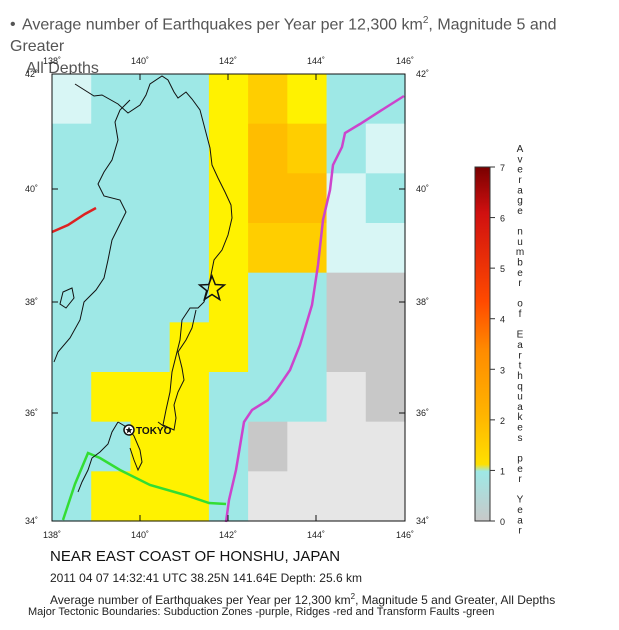 The width and height of the screenshot is (619, 630). What do you see at coordinates (422, 74) in the screenshot?
I see `lat-tick-right: 42˚` at bounding box center [422, 74].